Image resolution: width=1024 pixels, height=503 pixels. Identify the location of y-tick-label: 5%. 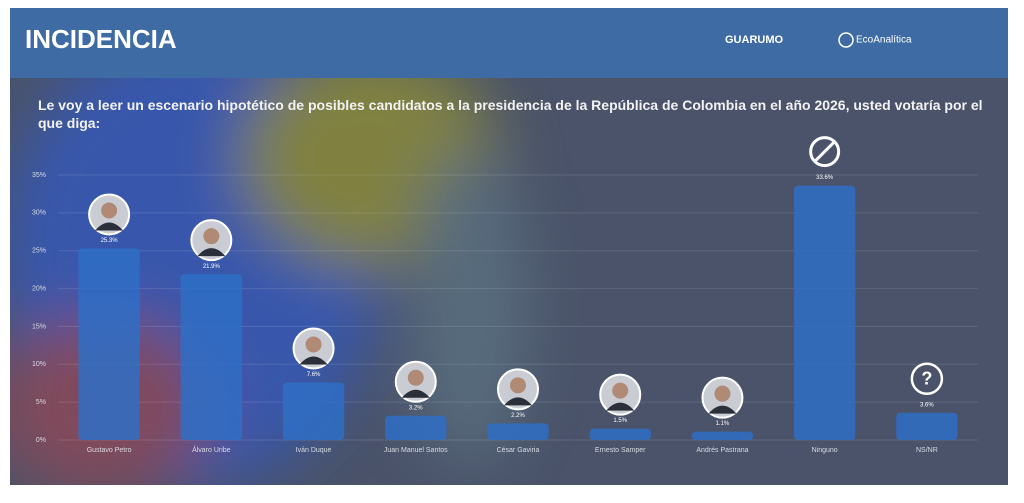
(41, 402).